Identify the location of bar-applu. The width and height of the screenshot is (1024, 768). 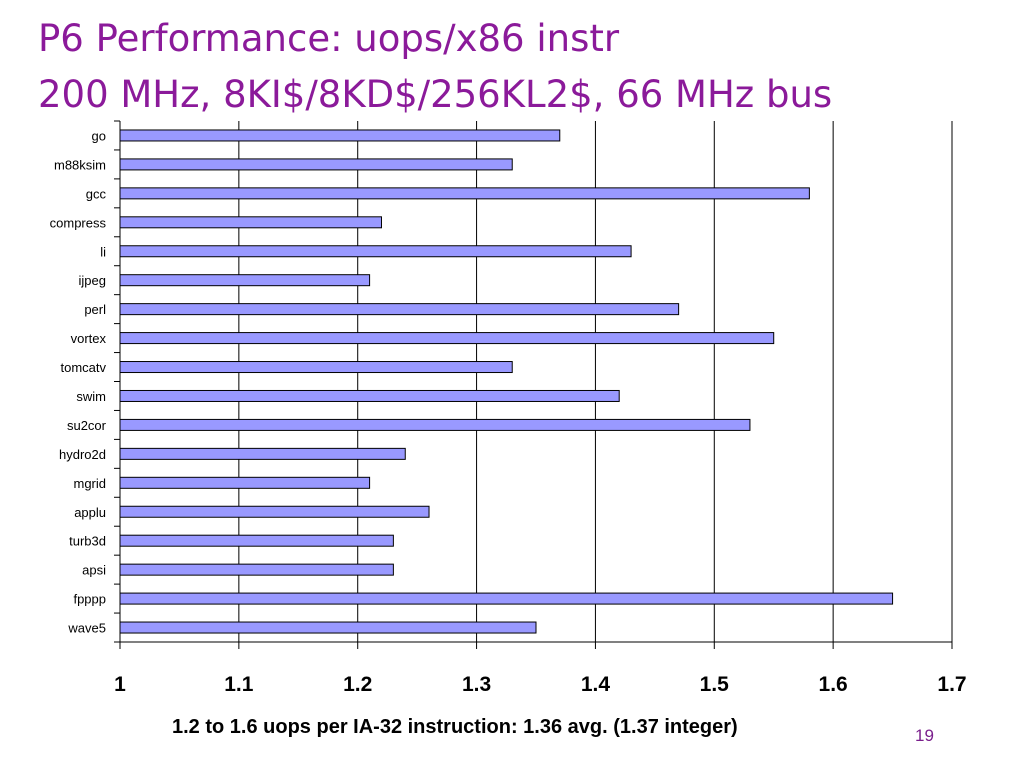
(274, 511).